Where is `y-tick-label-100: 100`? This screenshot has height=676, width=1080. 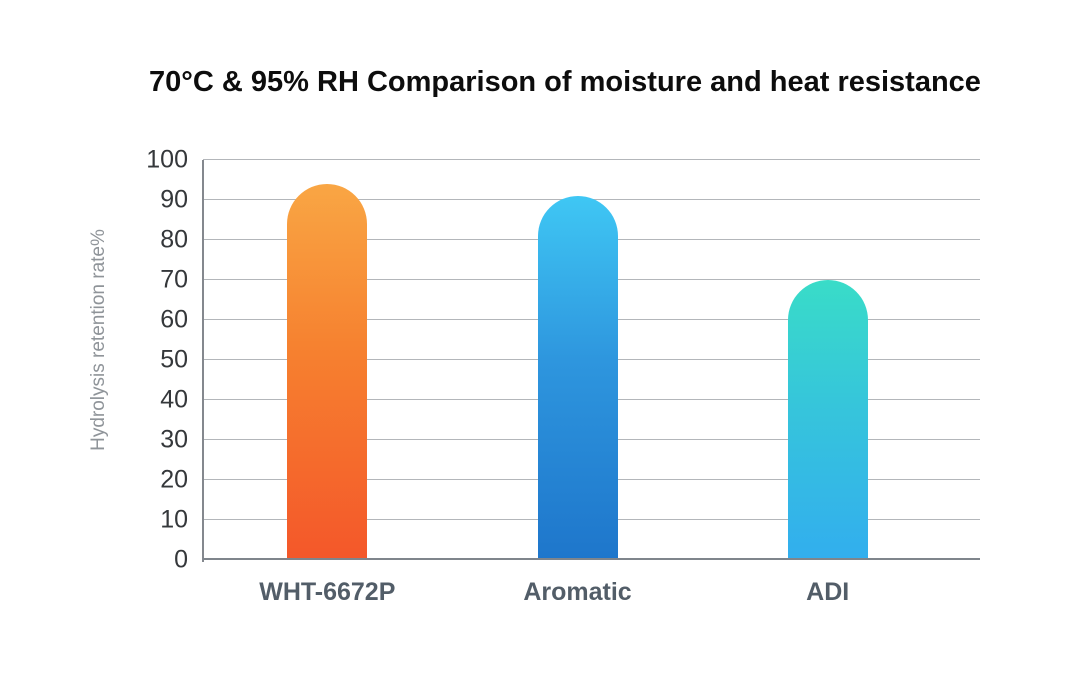
y-tick-label-100: 100 is located at coordinates (167, 159).